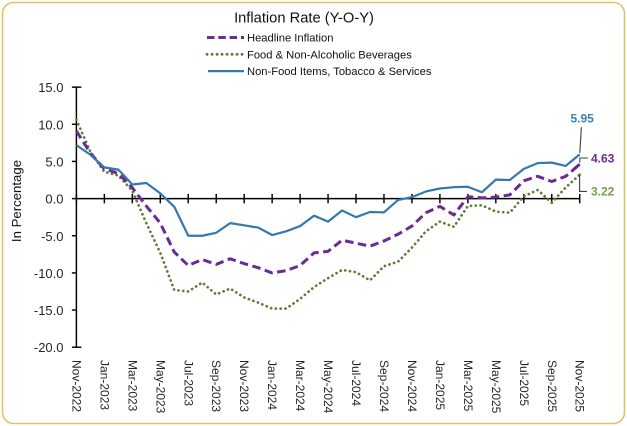  Describe the element at coordinates (272, 385) in the screenshot. I see `svg-text: Jan-2024` at that location.